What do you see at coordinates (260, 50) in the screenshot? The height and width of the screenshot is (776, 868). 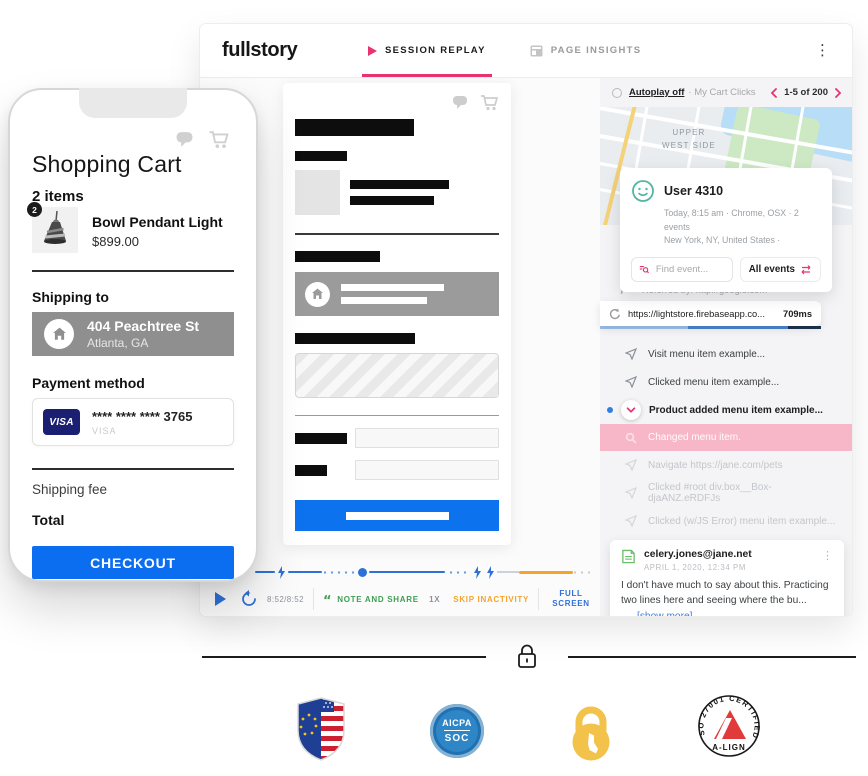 I see `fullstory-logo: fullstory` at bounding box center [260, 50].